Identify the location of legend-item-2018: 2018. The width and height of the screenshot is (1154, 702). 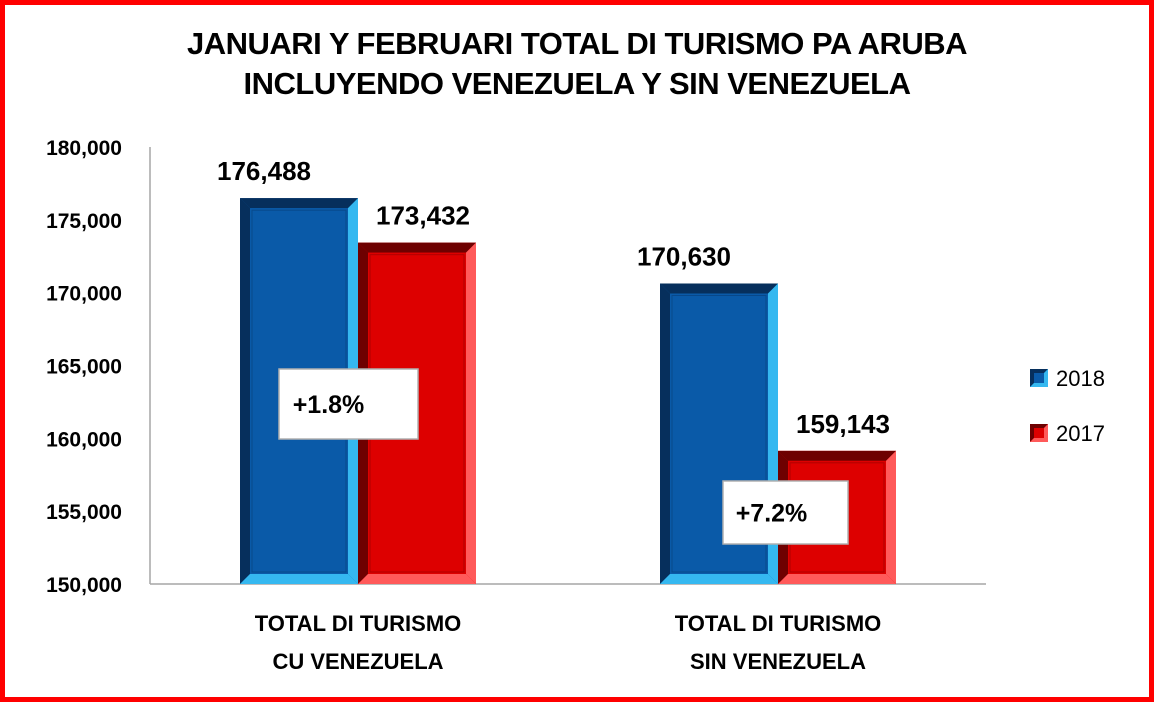
(1067, 378).